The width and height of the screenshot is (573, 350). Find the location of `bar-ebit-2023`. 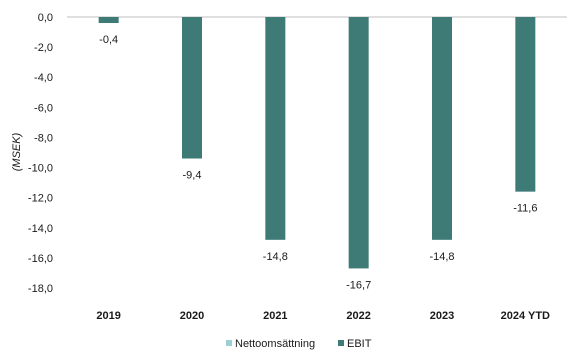

bar-ebit-2023 is located at coordinates (442, 128).